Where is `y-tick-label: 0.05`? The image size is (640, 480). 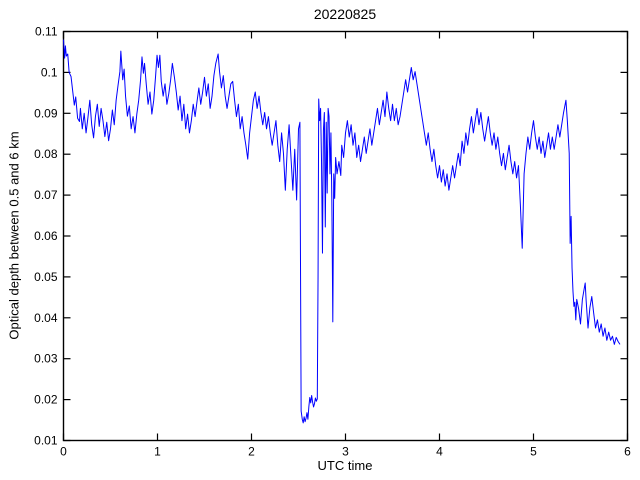
y-tick-label: 0.05 is located at coordinates (46, 277).